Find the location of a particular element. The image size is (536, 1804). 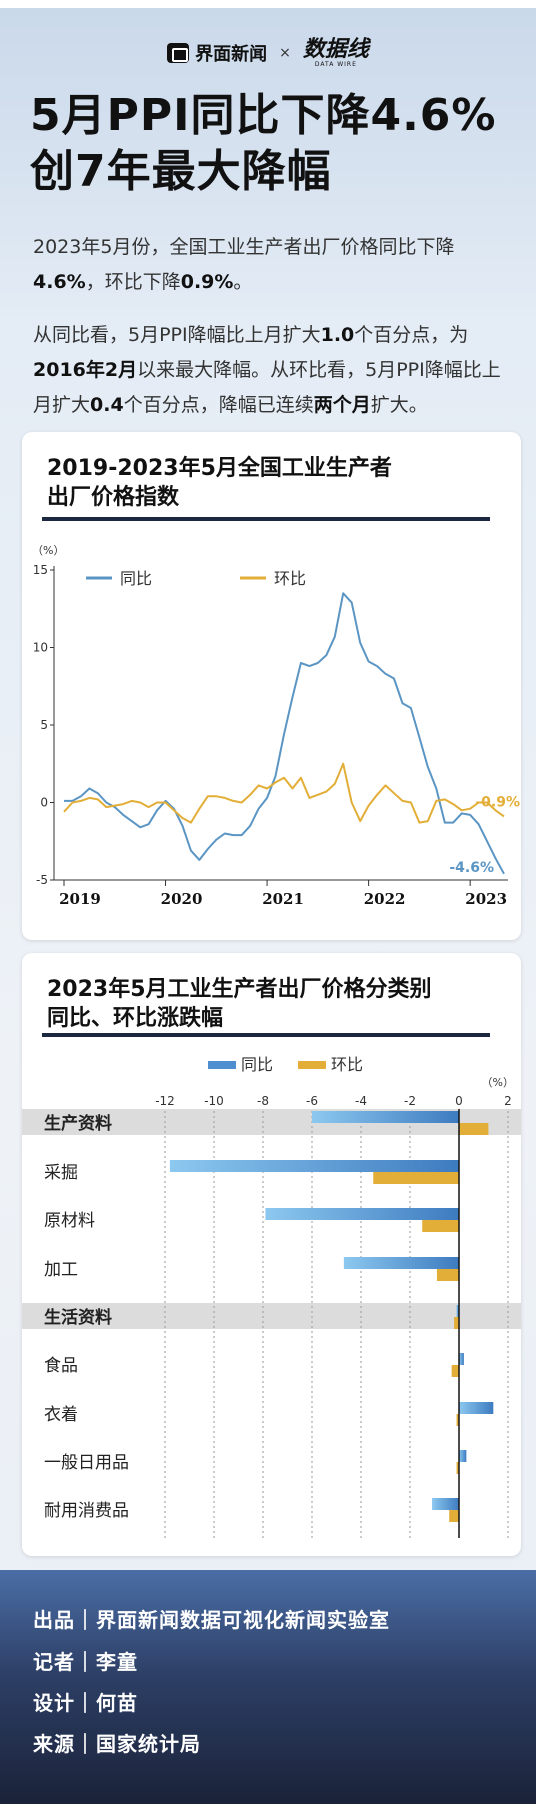

brand-name: 界面新闻 is located at coordinates (231, 54).